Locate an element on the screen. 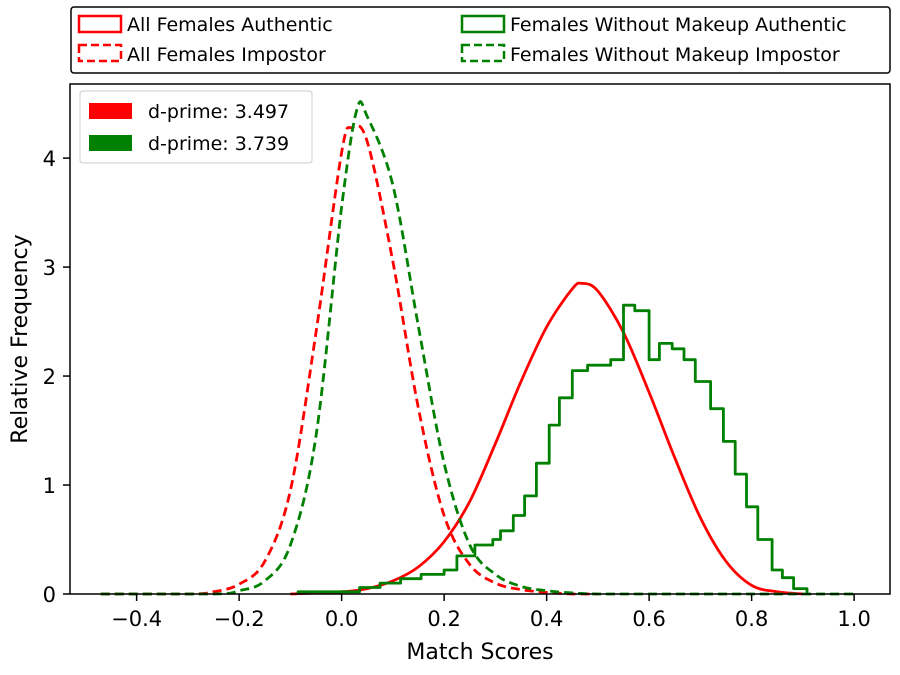 Image resolution: width=900 pixels, height=675 pixels. y-tick-label: 1 is located at coordinates (49, 486).